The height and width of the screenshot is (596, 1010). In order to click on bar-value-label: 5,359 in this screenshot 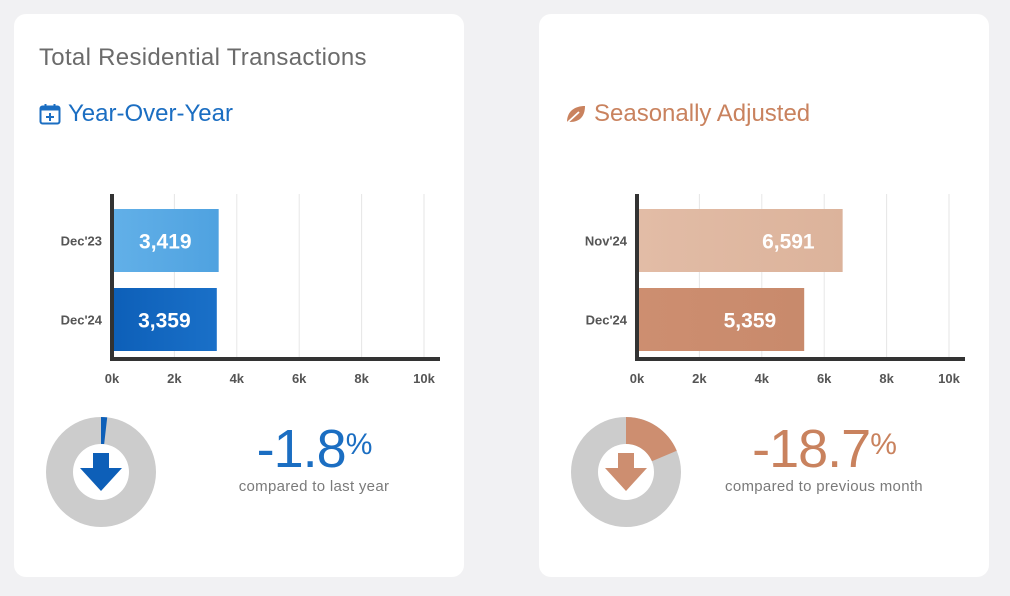, I will do `click(750, 321)`.